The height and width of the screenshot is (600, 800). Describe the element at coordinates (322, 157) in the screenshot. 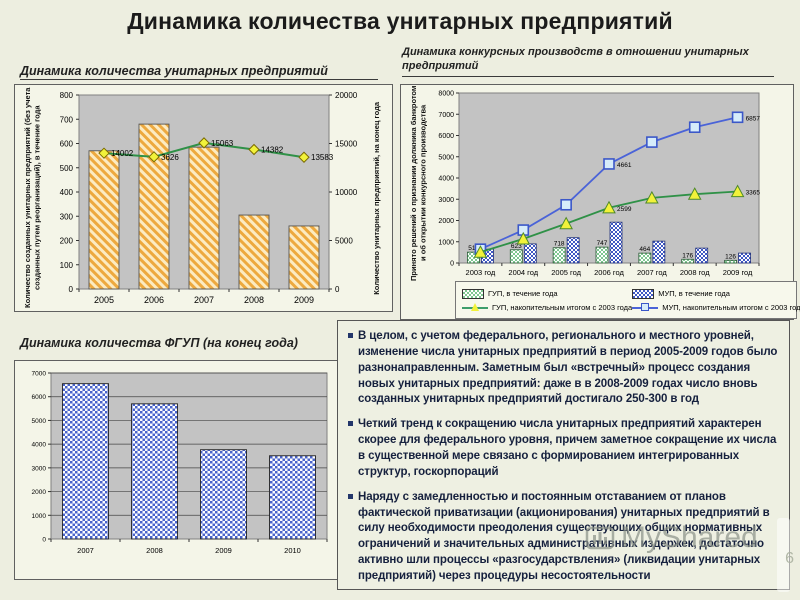

I see `data-label: 13583` at that location.